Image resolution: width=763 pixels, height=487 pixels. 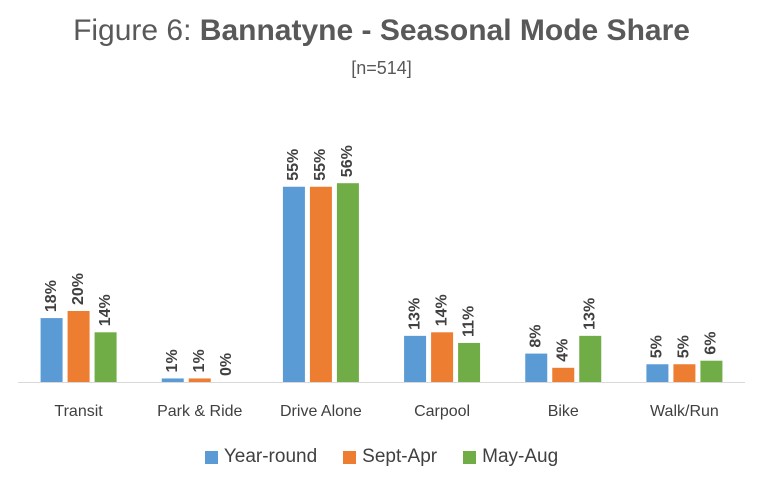 I want to click on data-label-may-aug-3: 11%, so click(x=468, y=321).